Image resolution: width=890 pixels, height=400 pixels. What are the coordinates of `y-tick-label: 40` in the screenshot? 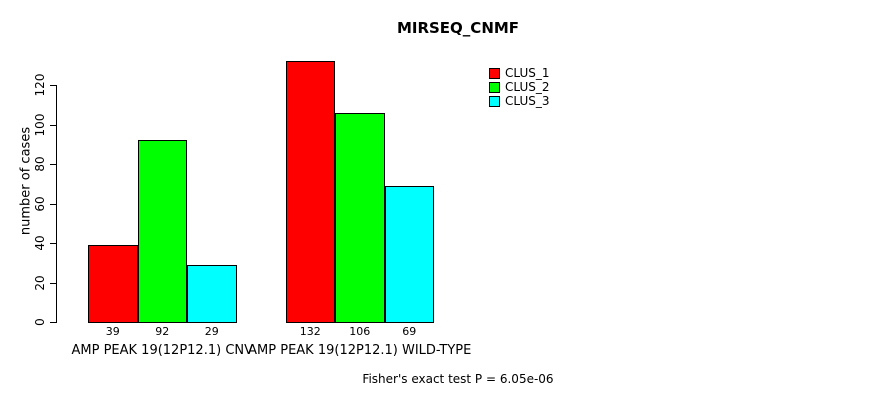 It's located at (40, 243).